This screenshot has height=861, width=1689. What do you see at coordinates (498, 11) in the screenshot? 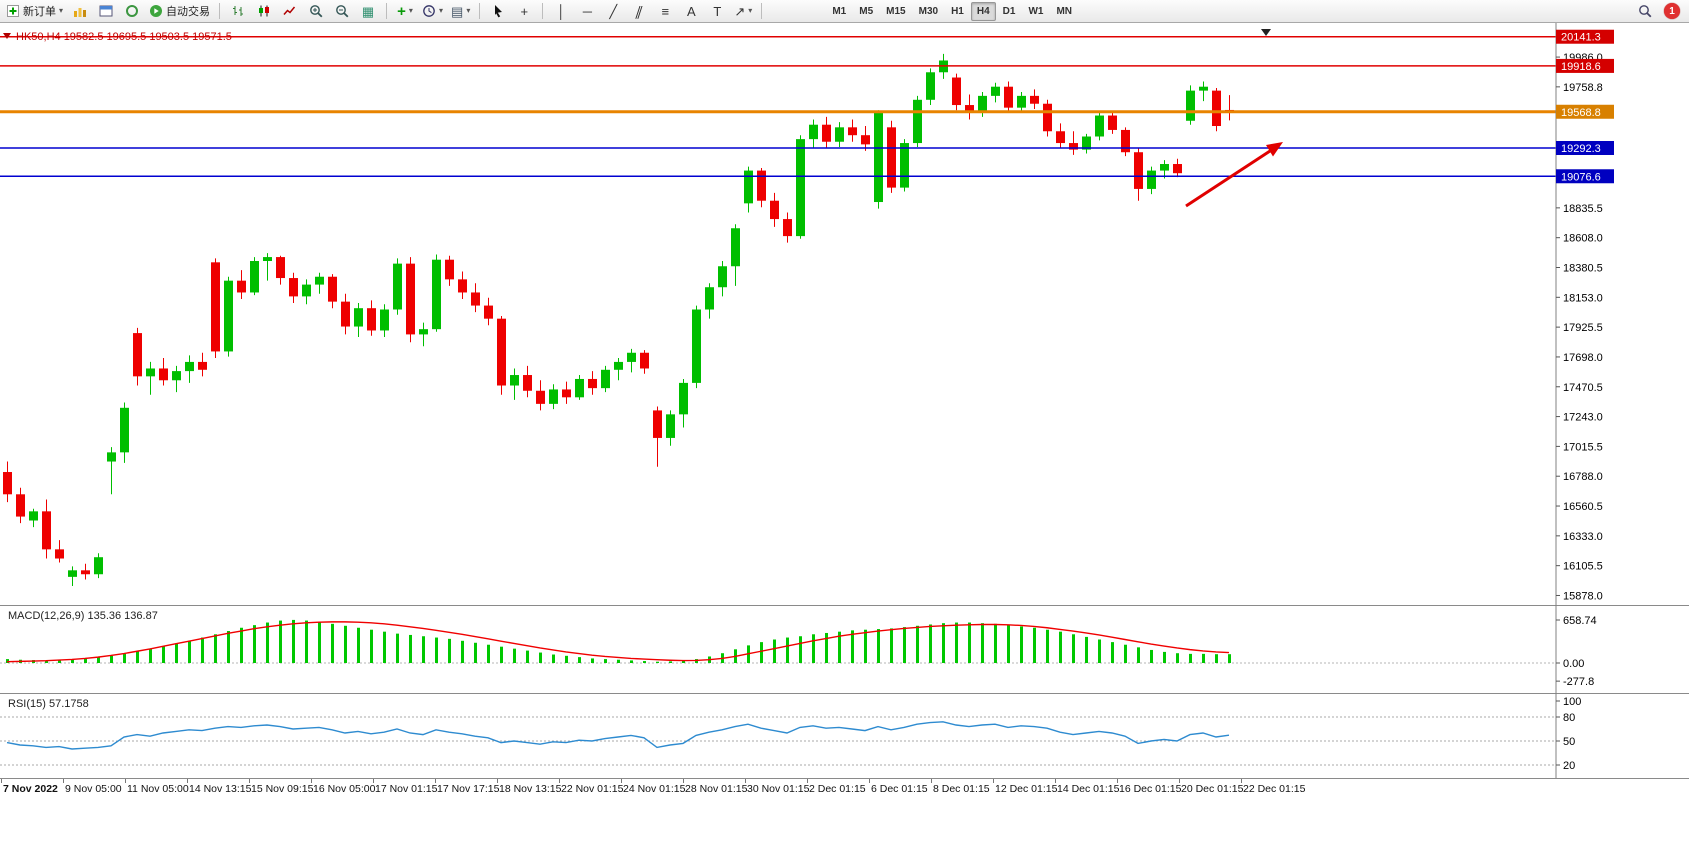
I see `cursor-button` at bounding box center [498, 11].